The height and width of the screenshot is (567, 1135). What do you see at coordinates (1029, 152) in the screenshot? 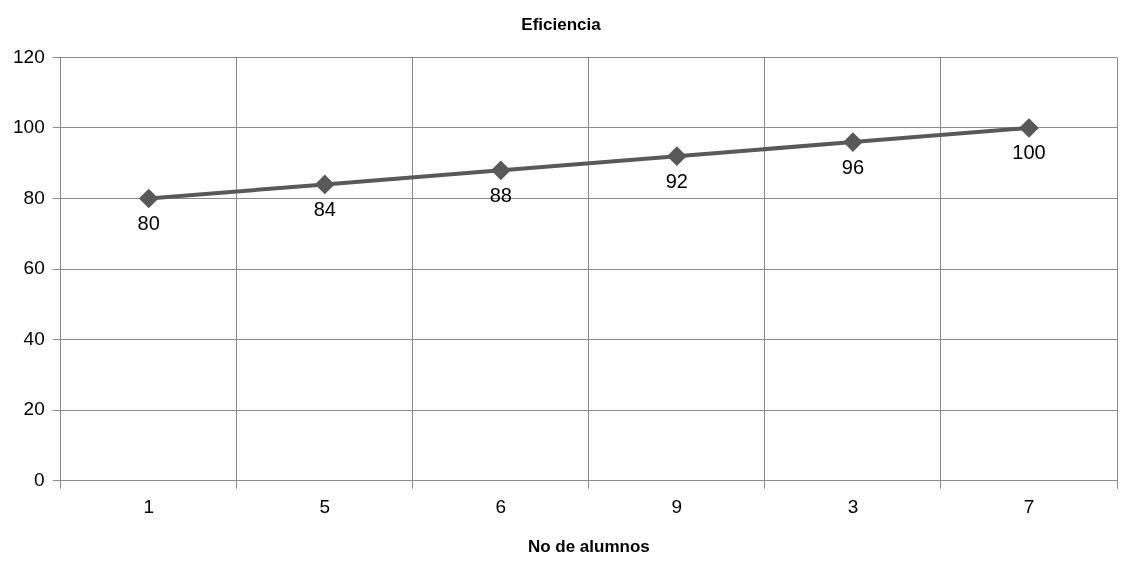
I see `data-label: 100` at bounding box center [1029, 152].